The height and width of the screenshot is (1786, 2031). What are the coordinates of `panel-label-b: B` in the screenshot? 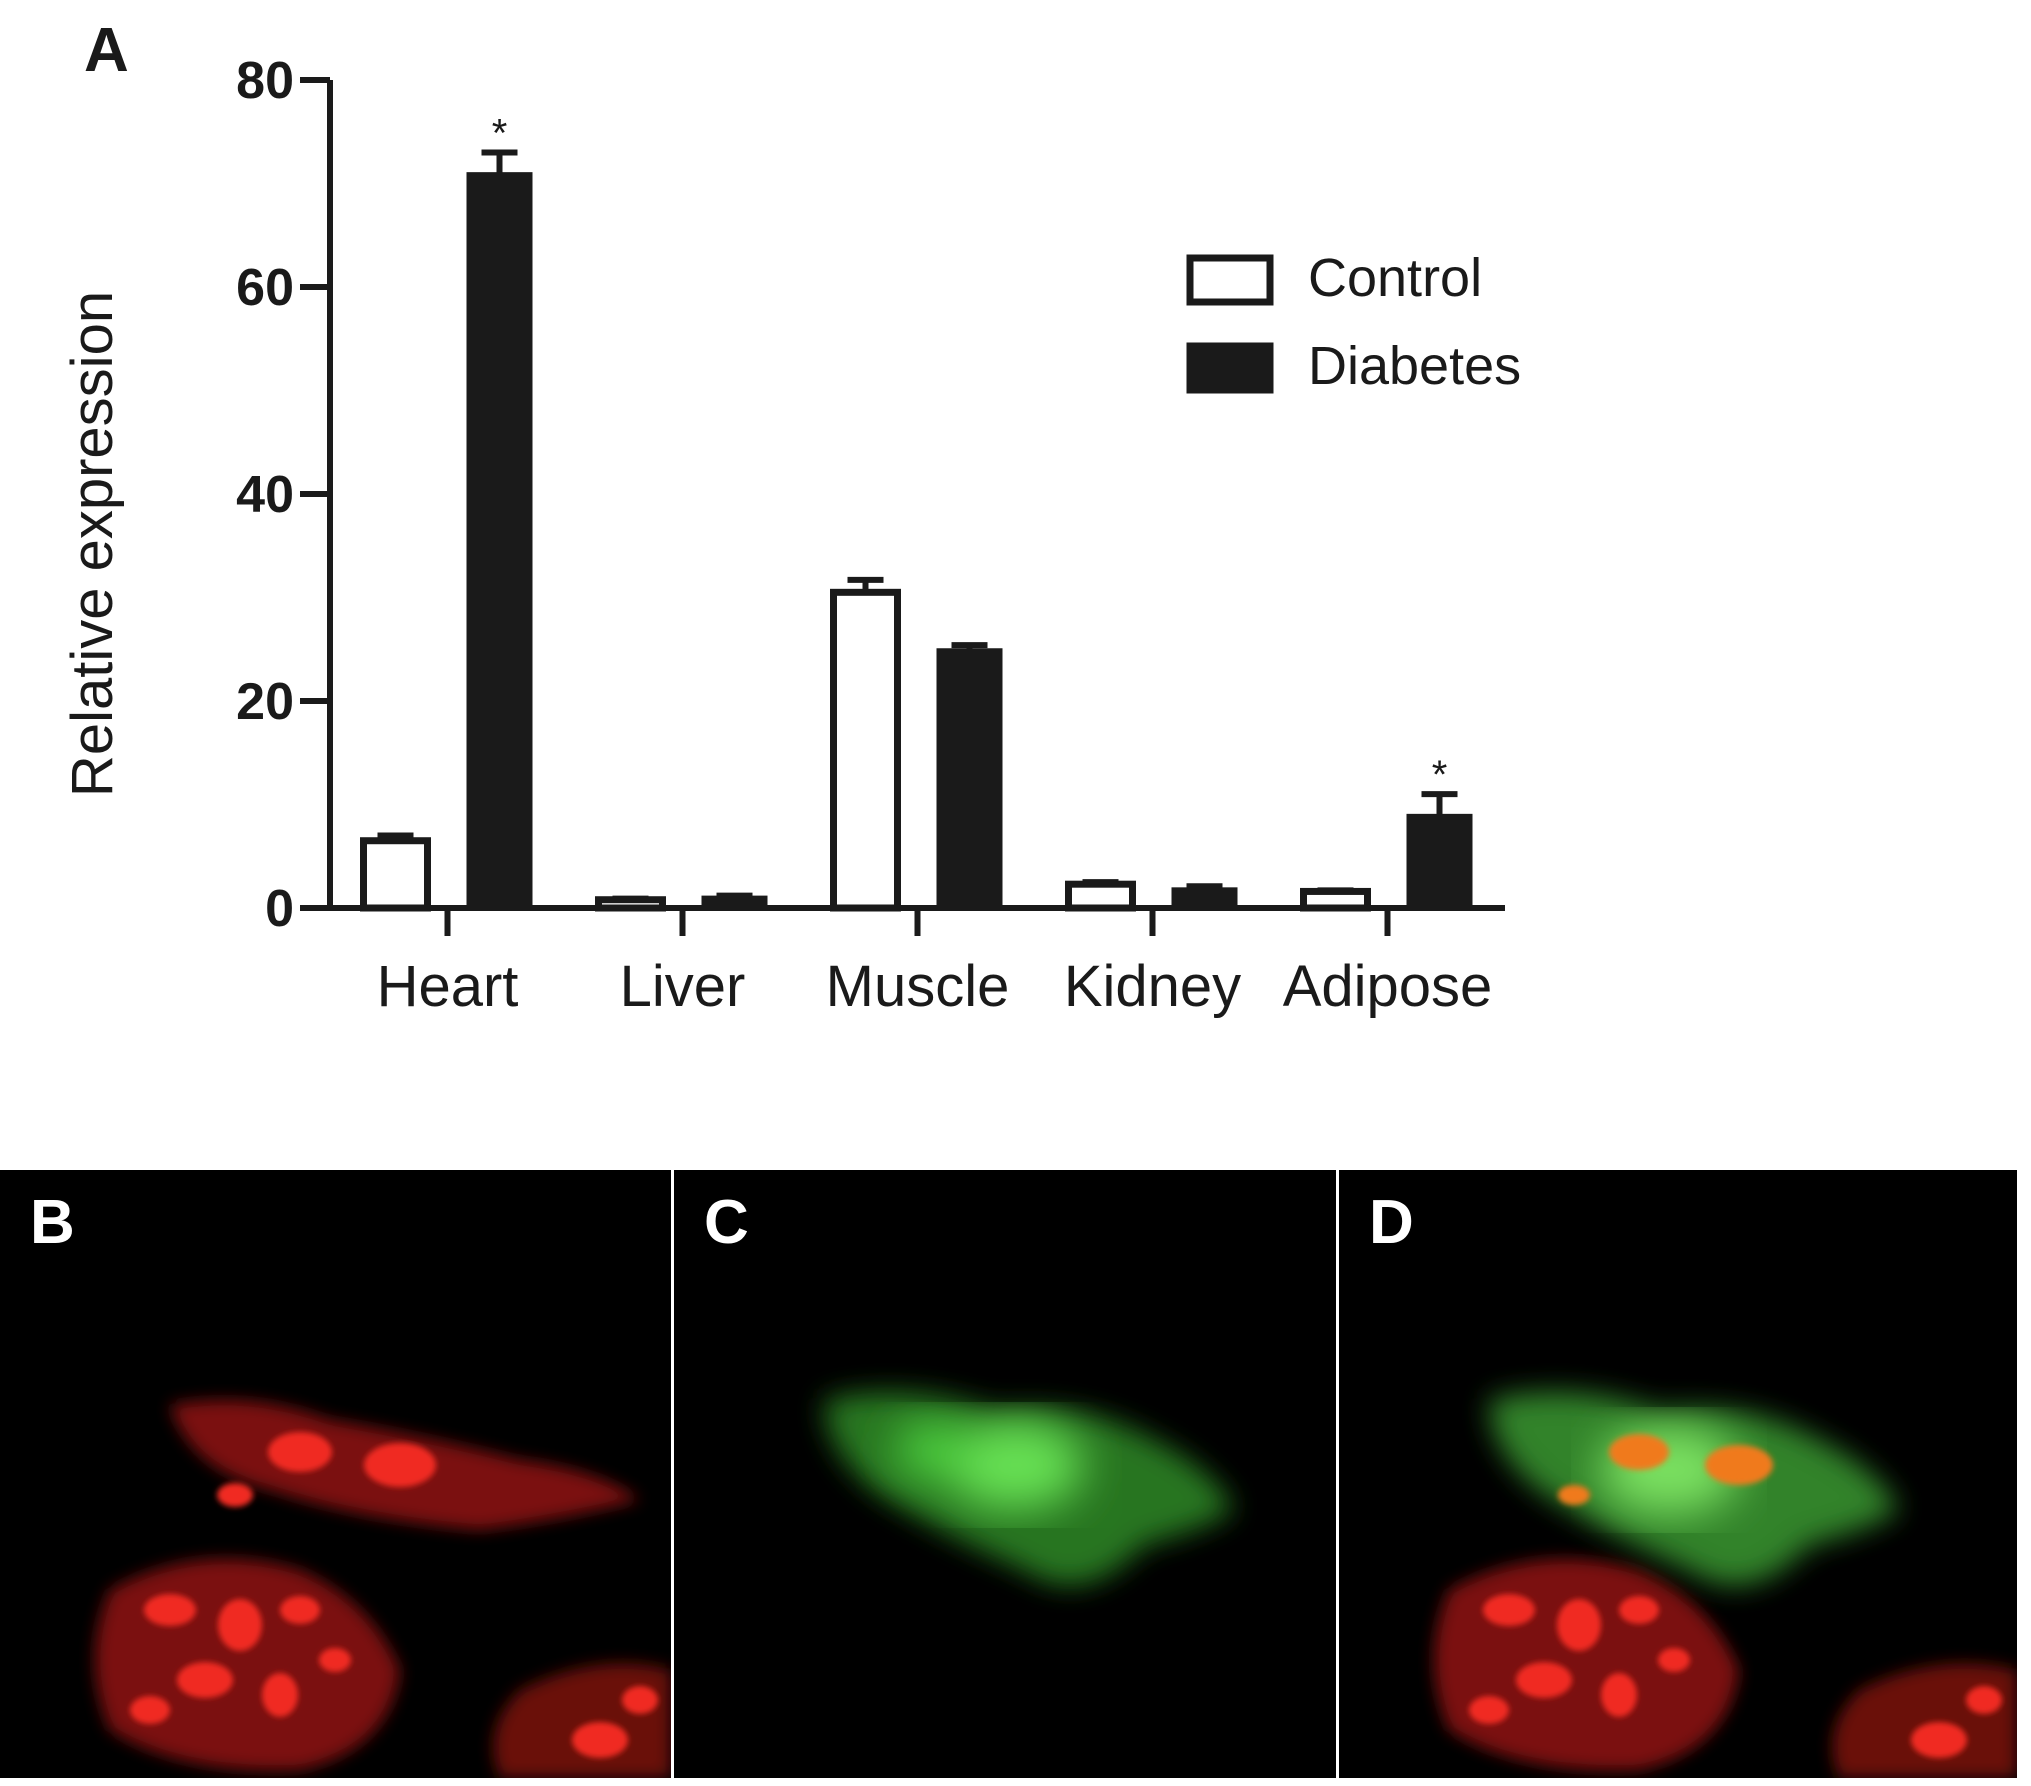 It's located at (52, 1222).